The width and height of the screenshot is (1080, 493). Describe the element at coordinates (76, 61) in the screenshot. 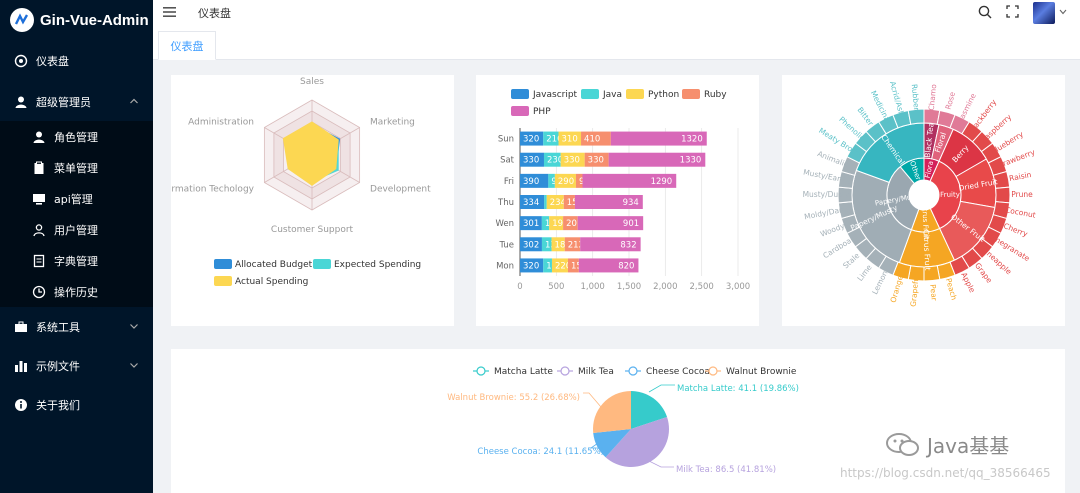

I see `sidebar-item-dashboard: 仪表盘` at that location.